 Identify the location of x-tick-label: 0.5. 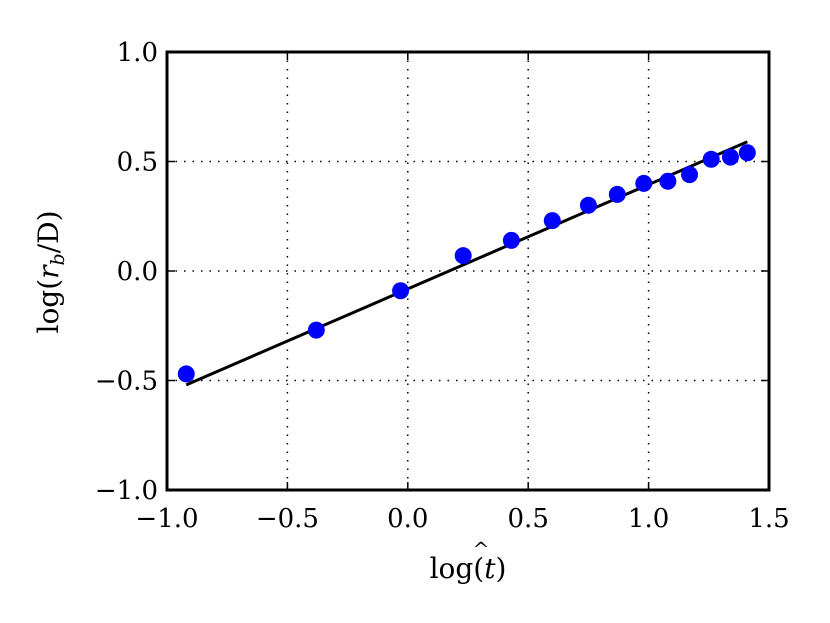
(528, 519).